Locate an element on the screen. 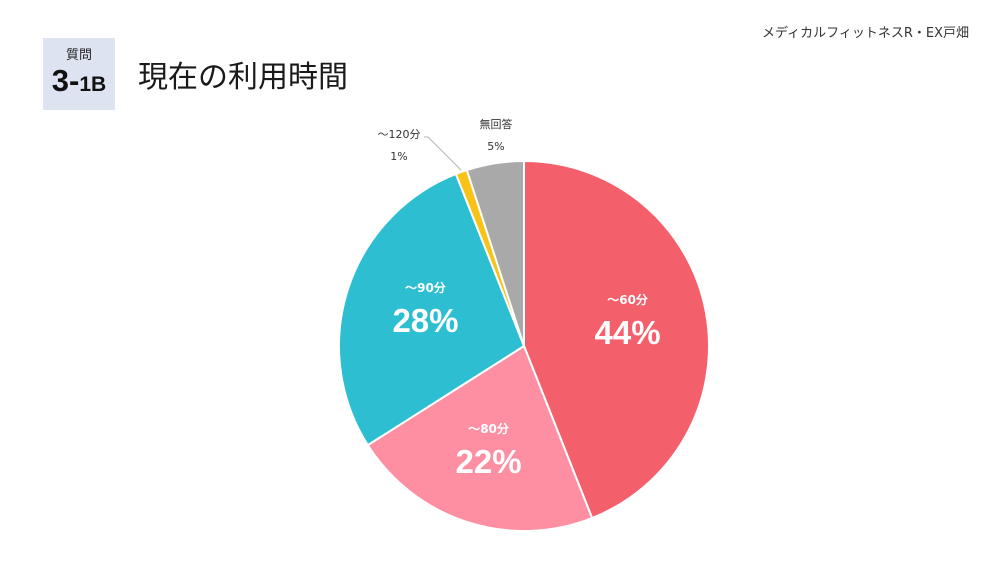  question-badge-label: 質問 is located at coordinates (78, 55).